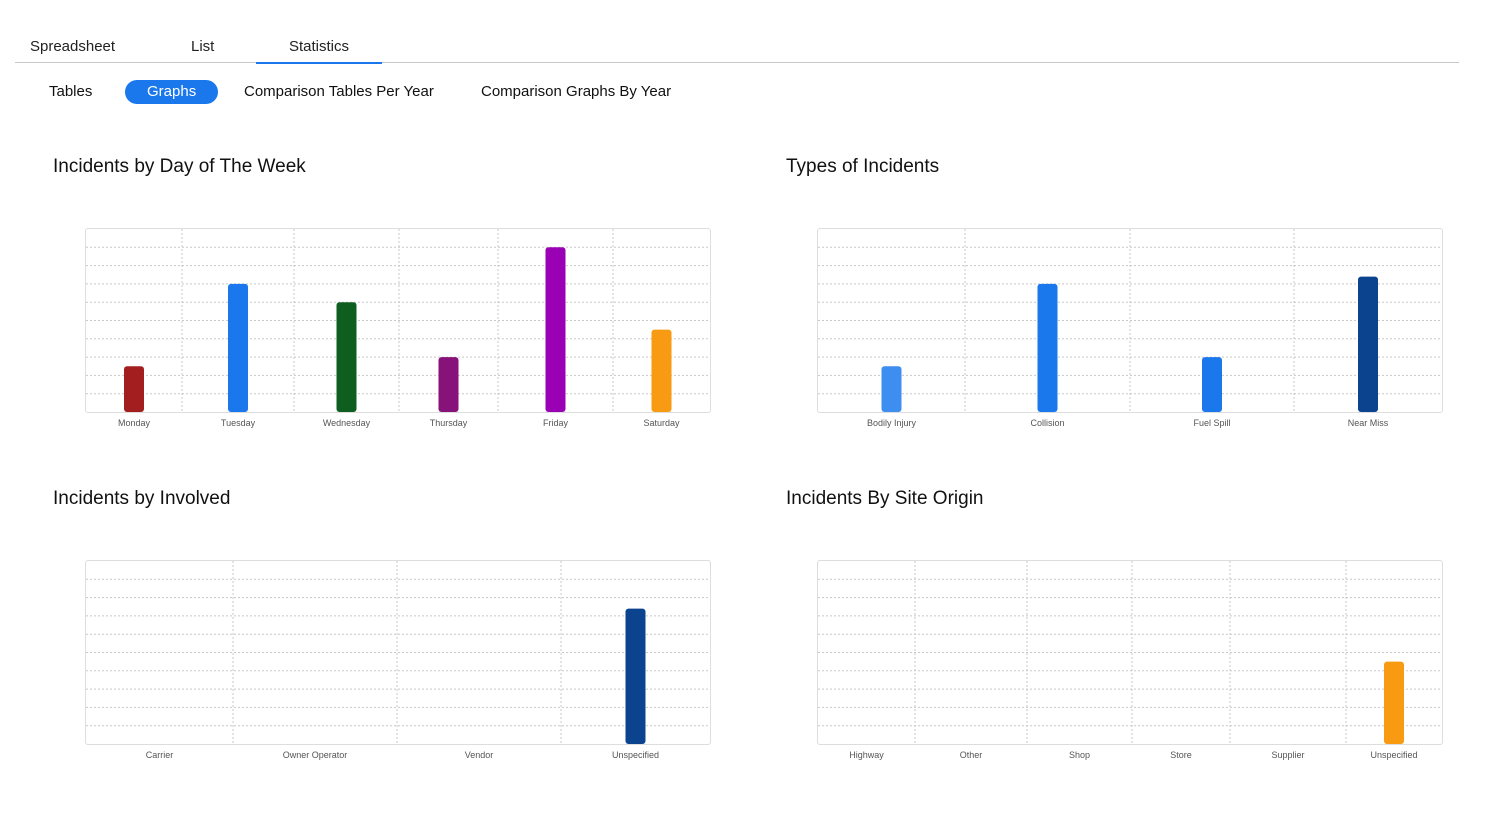 Image resolution: width=1500 pixels, height=832 pixels. What do you see at coordinates (71, 91) in the screenshot?
I see `subtab-tables: Tables` at bounding box center [71, 91].